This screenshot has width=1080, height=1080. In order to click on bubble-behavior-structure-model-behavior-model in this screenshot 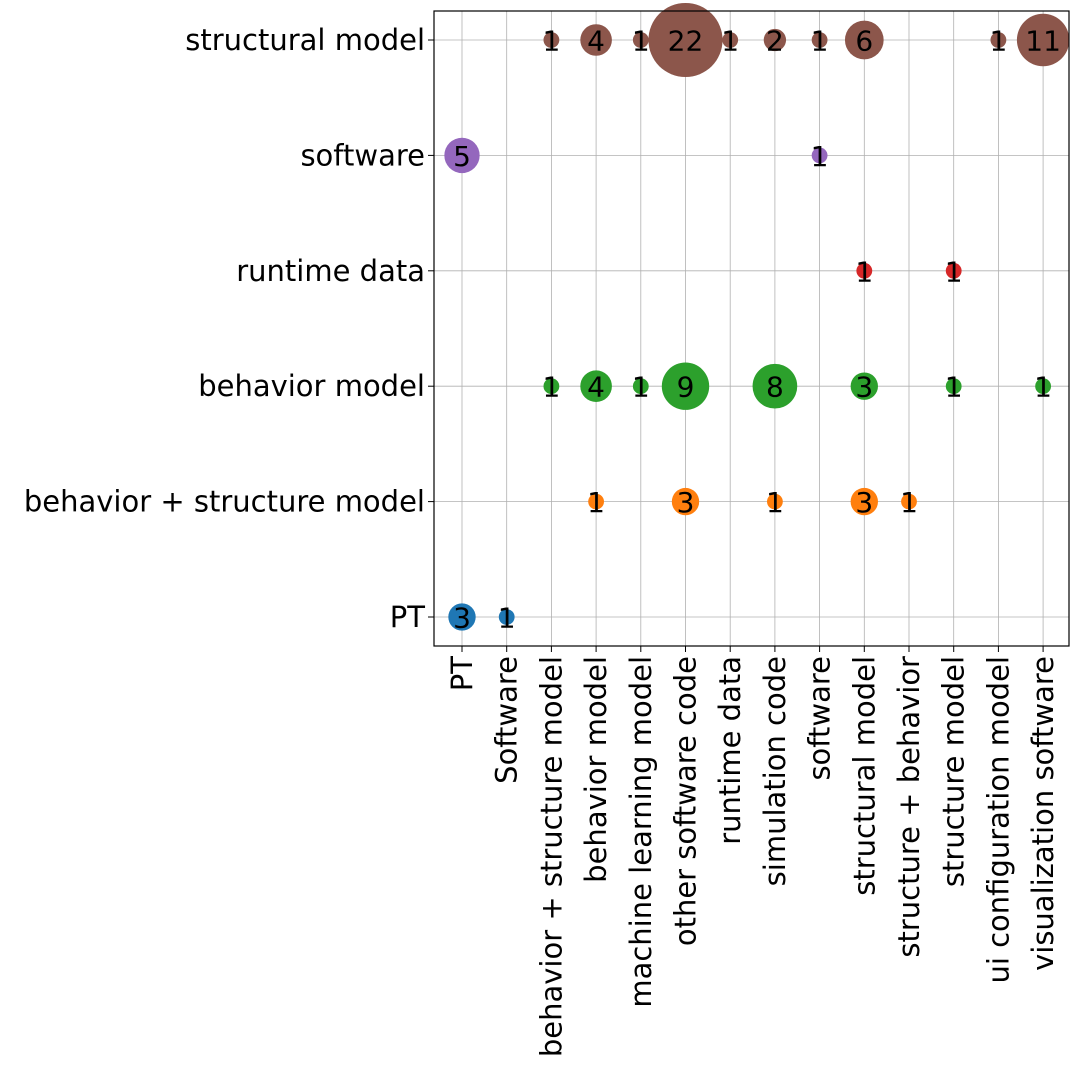, I will do `click(596, 501)`.